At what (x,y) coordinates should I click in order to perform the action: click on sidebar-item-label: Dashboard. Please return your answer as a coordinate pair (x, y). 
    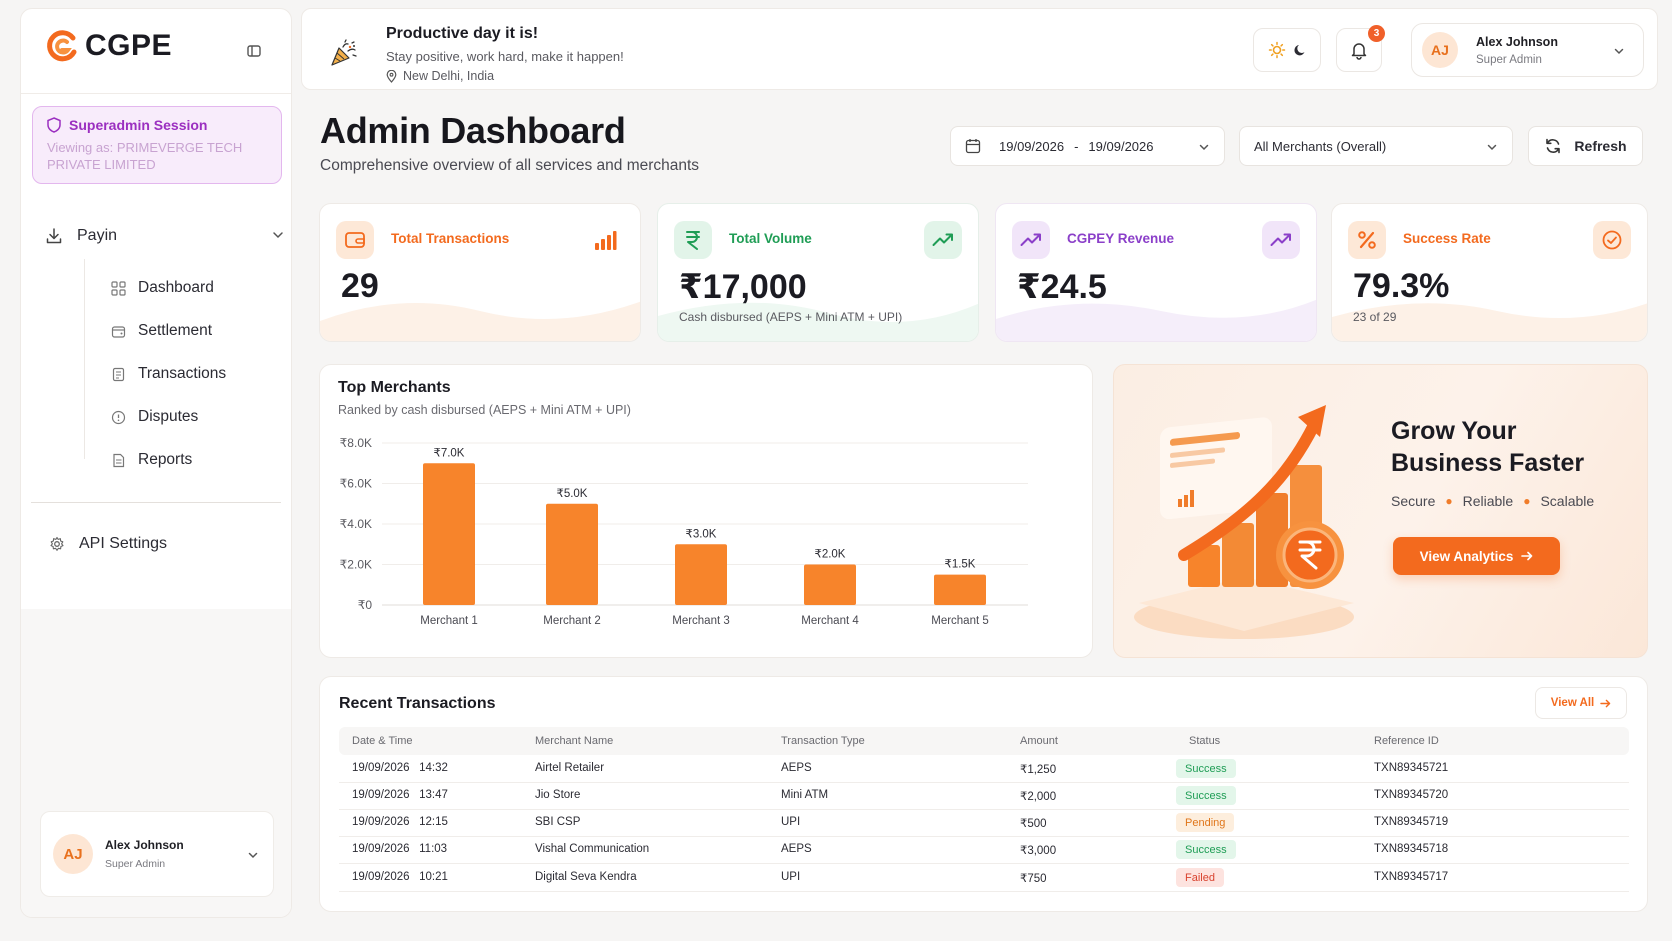
    Looking at the image, I should click on (176, 287).